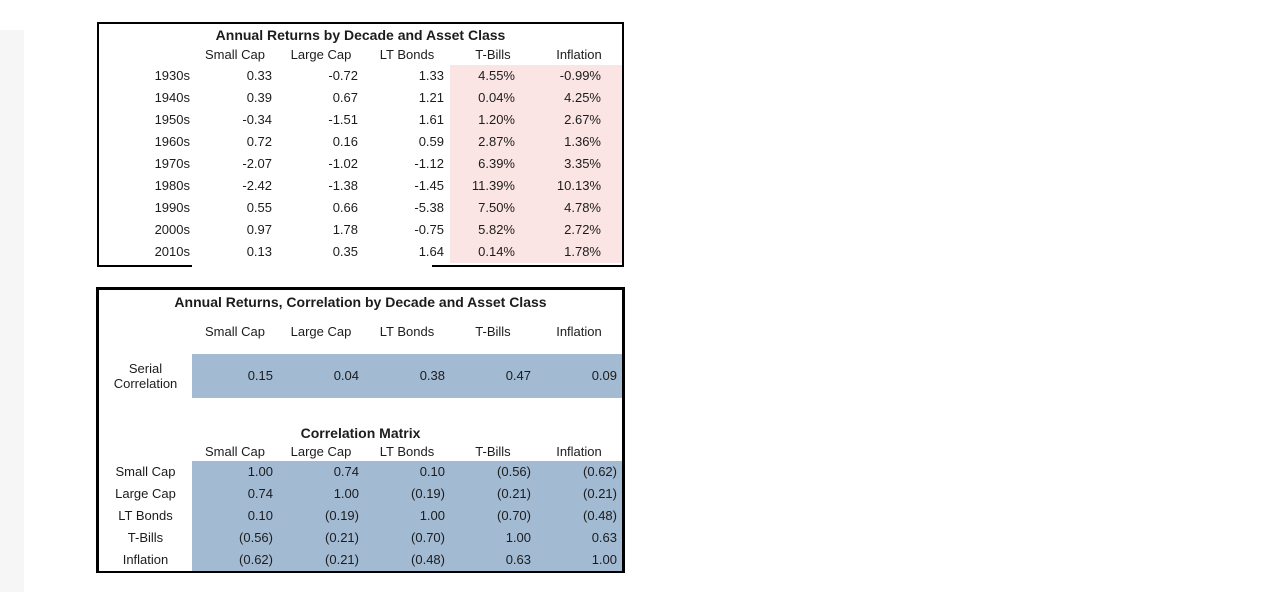 The width and height of the screenshot is (1284, 616). Describe the element at coordinates (579, 516) in the screenshot. I see `matrix-cell-r2-c4: (0.48)` at that location.